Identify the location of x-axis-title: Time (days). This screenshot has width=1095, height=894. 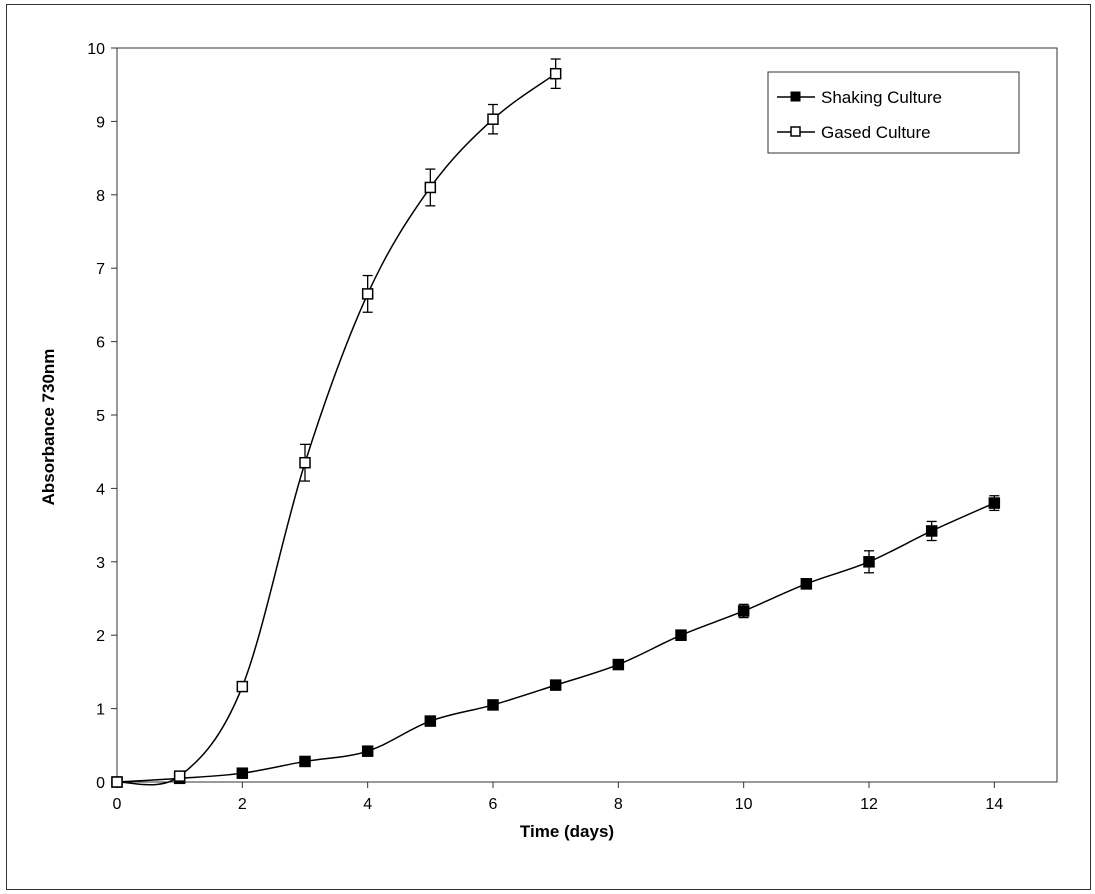
(567, 831).